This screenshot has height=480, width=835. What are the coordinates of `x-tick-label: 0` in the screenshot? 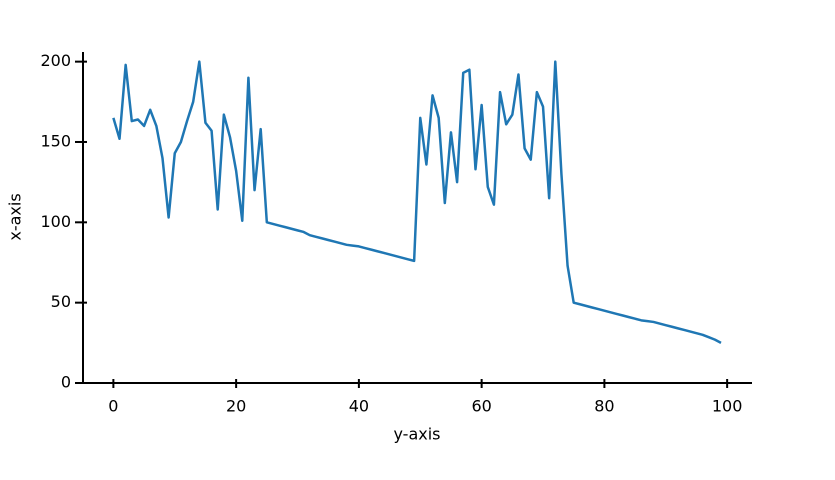 It's located at (113, 406).